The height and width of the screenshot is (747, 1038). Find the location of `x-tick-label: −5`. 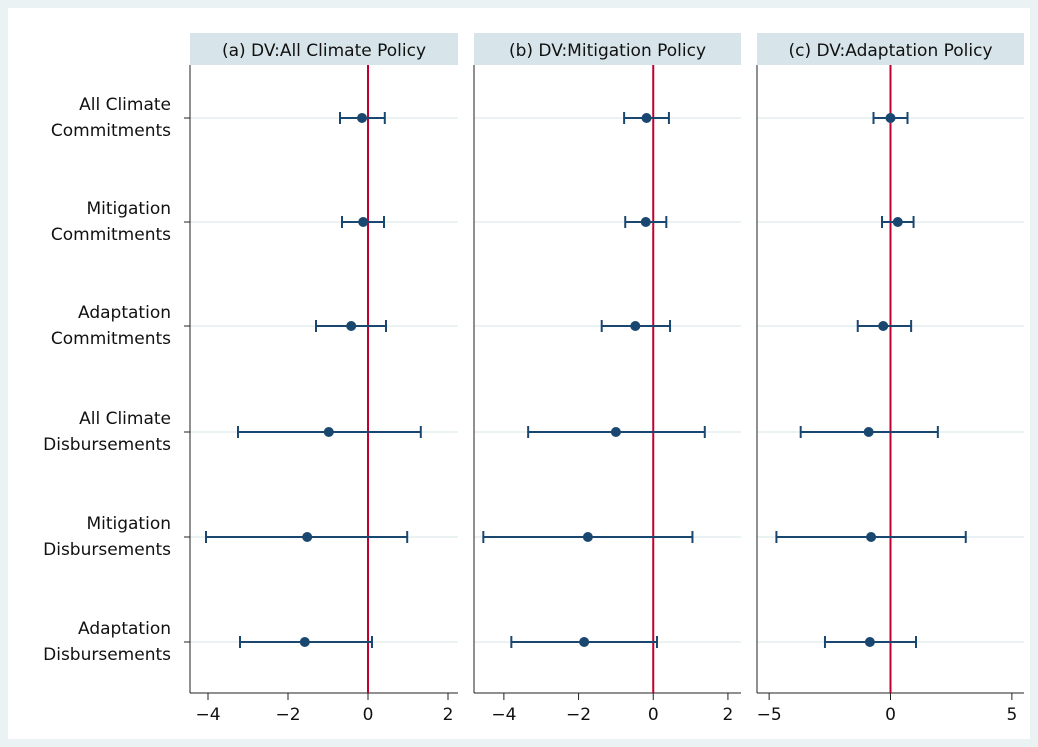

x-tick-label: −5 is located at coordinates (769, 715).